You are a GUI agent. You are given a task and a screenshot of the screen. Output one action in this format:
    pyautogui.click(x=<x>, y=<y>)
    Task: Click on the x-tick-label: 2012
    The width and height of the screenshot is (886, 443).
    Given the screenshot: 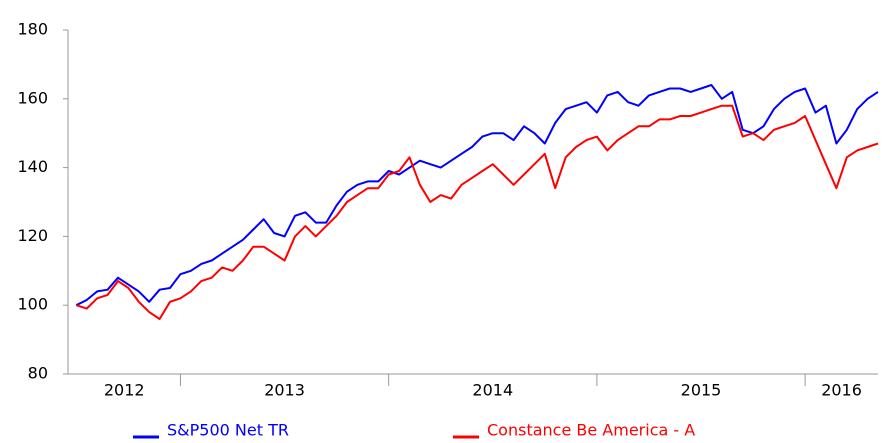 What is the action you would take?
    pyautogui.click(x=124, y=390)
    